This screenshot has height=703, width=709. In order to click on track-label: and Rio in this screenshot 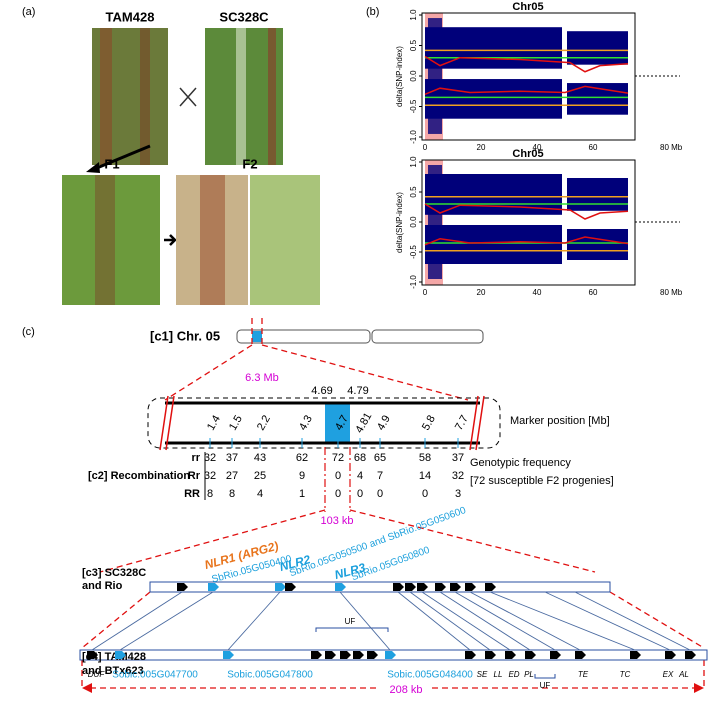, I will do `click(102, 586)`.